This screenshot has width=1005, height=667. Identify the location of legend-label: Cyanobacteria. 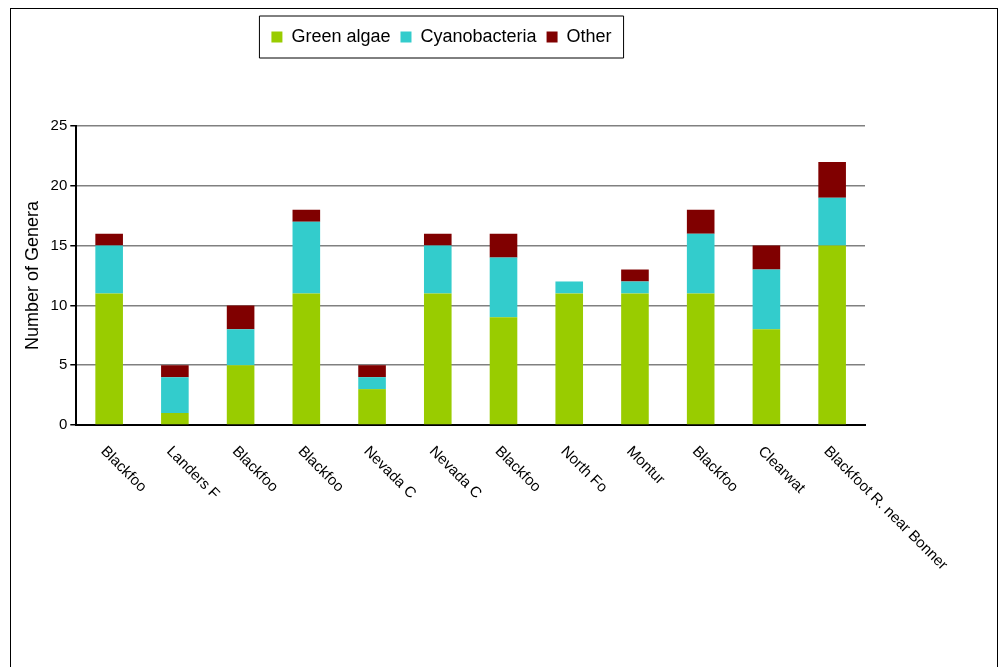
(479, 35).